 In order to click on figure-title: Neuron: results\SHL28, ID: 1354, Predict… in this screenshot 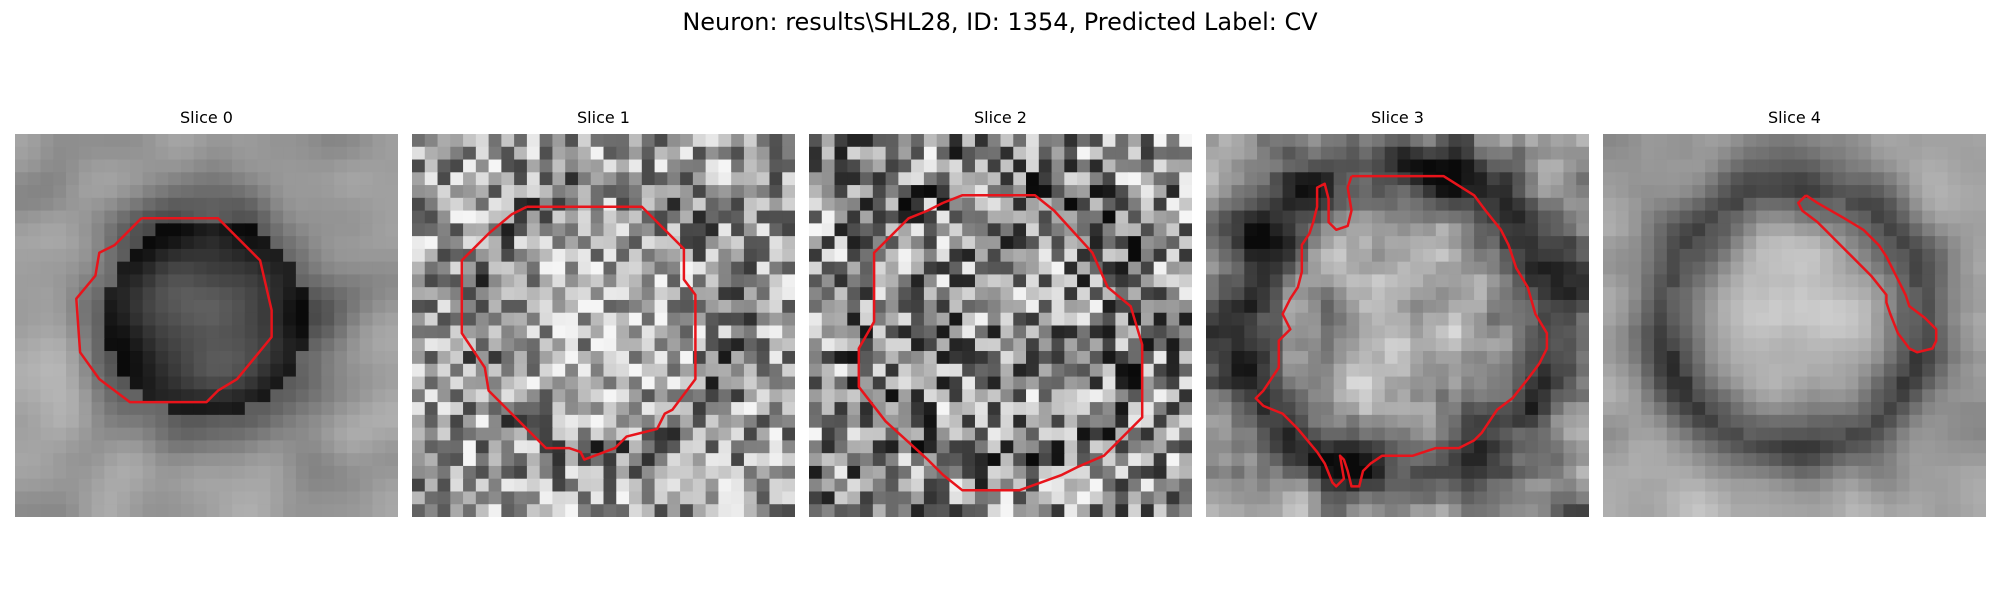, I will do `click(1000, 22)`.